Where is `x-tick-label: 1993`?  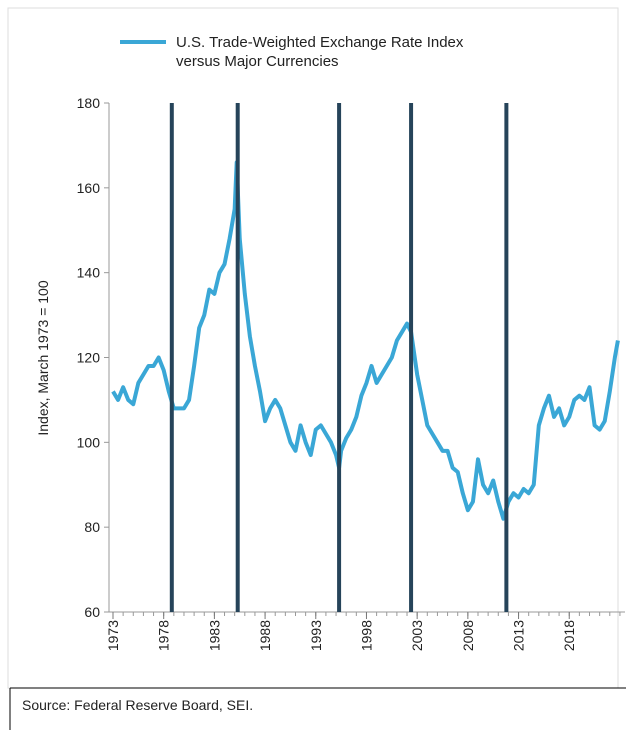
x-tick-label: 1993 is located at coordinates (316, 635).